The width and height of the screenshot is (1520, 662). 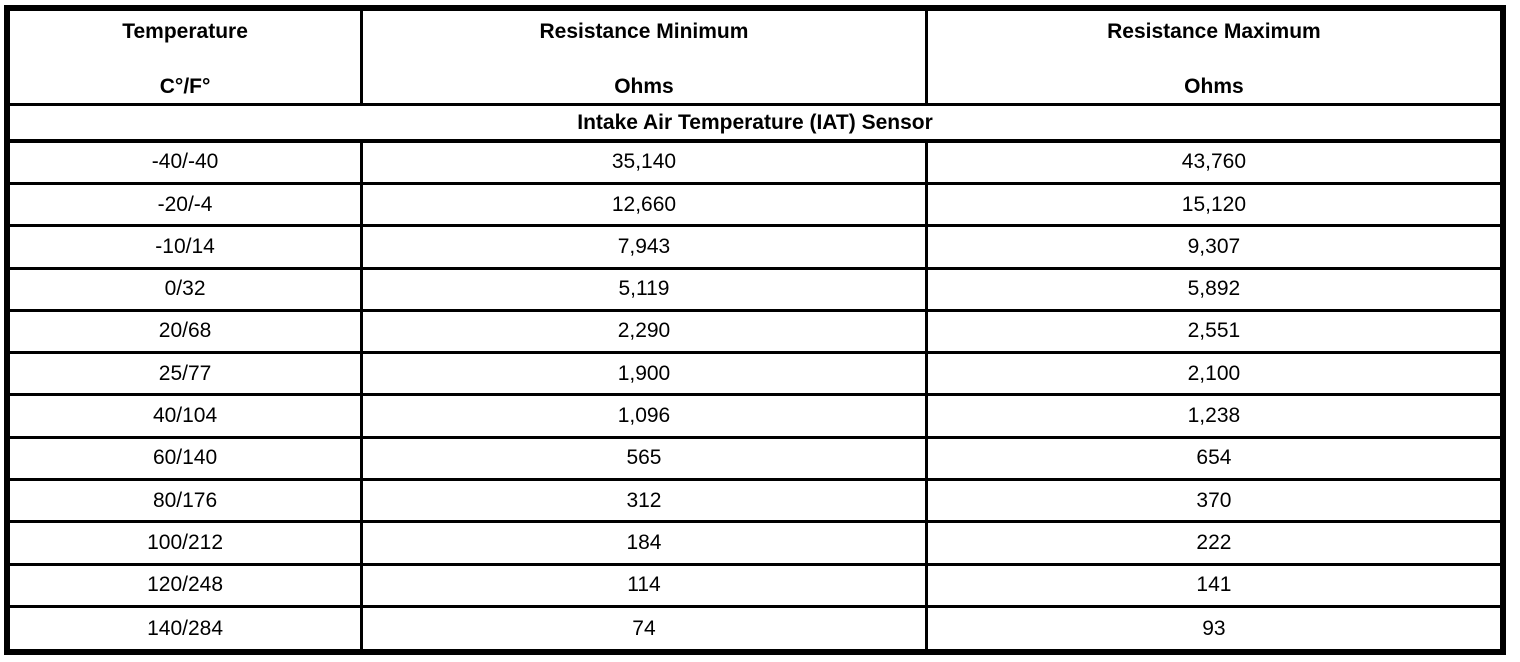 What do you see at coordinates (1212, 247) in the screenshot?
I see `resistance-max-cell: 9,307` at bounding box center [1212, 247].